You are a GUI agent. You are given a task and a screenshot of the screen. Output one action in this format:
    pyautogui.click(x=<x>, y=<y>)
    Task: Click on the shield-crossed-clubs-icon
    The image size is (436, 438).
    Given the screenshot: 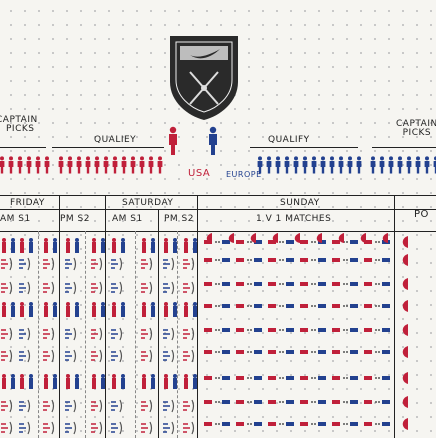 What is the action you would take?
    pyautogui.click(x=204, y=78)
    